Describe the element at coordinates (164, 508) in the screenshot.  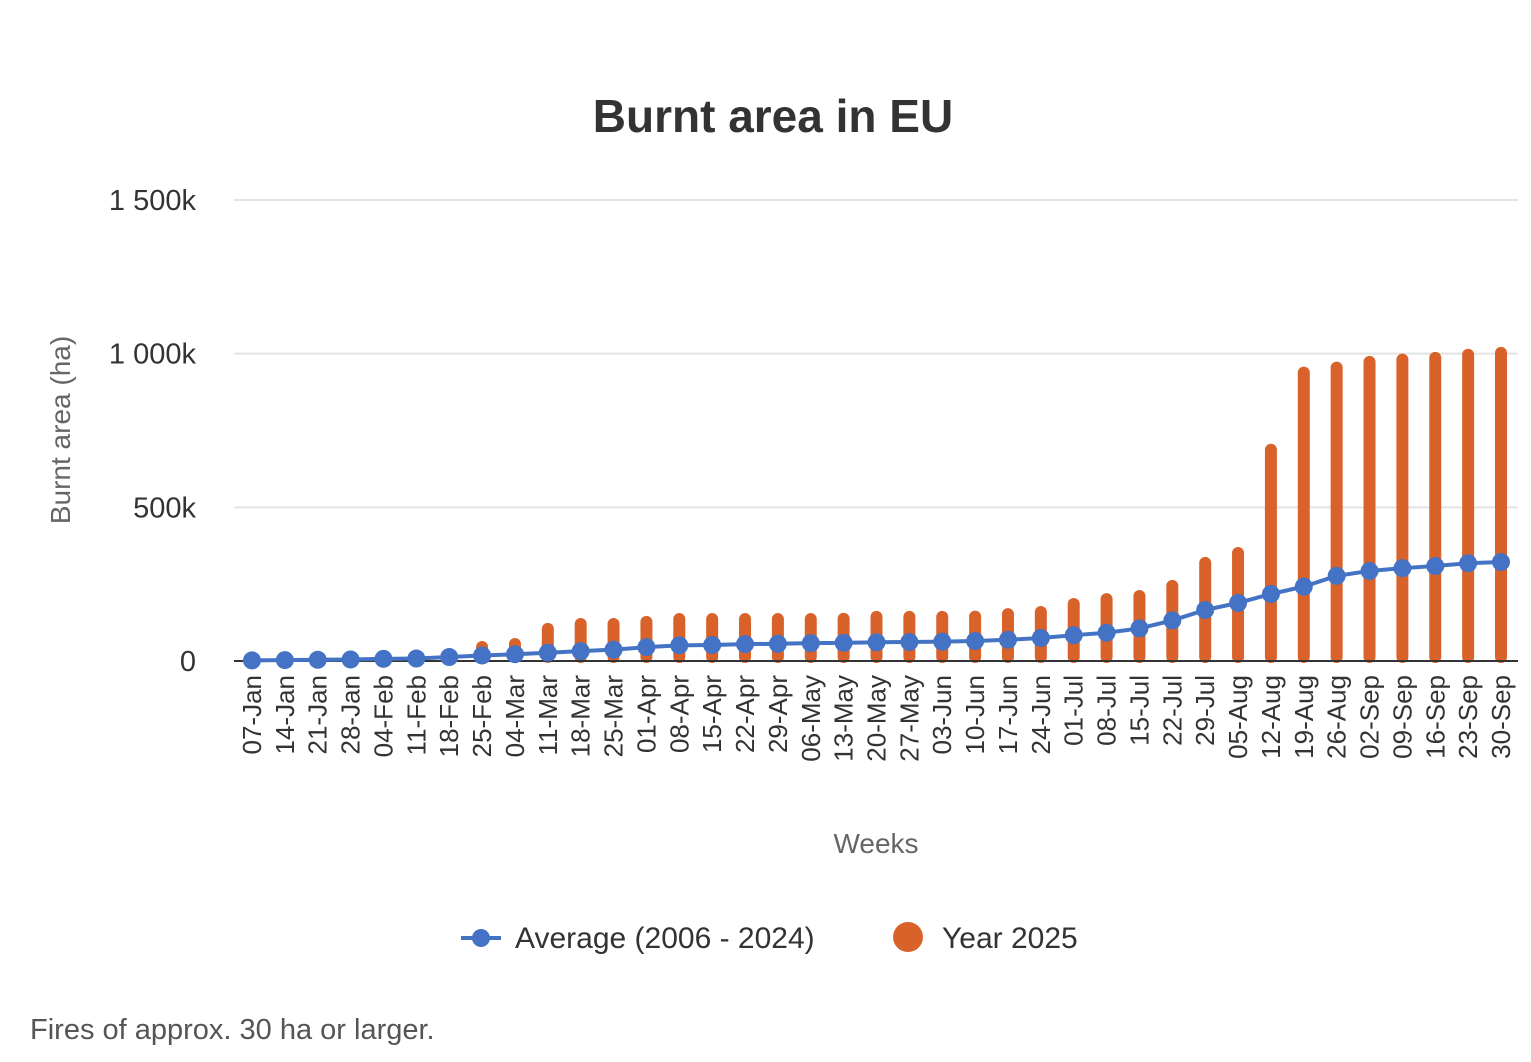
I see `y-tick-label: 500k` at that location.